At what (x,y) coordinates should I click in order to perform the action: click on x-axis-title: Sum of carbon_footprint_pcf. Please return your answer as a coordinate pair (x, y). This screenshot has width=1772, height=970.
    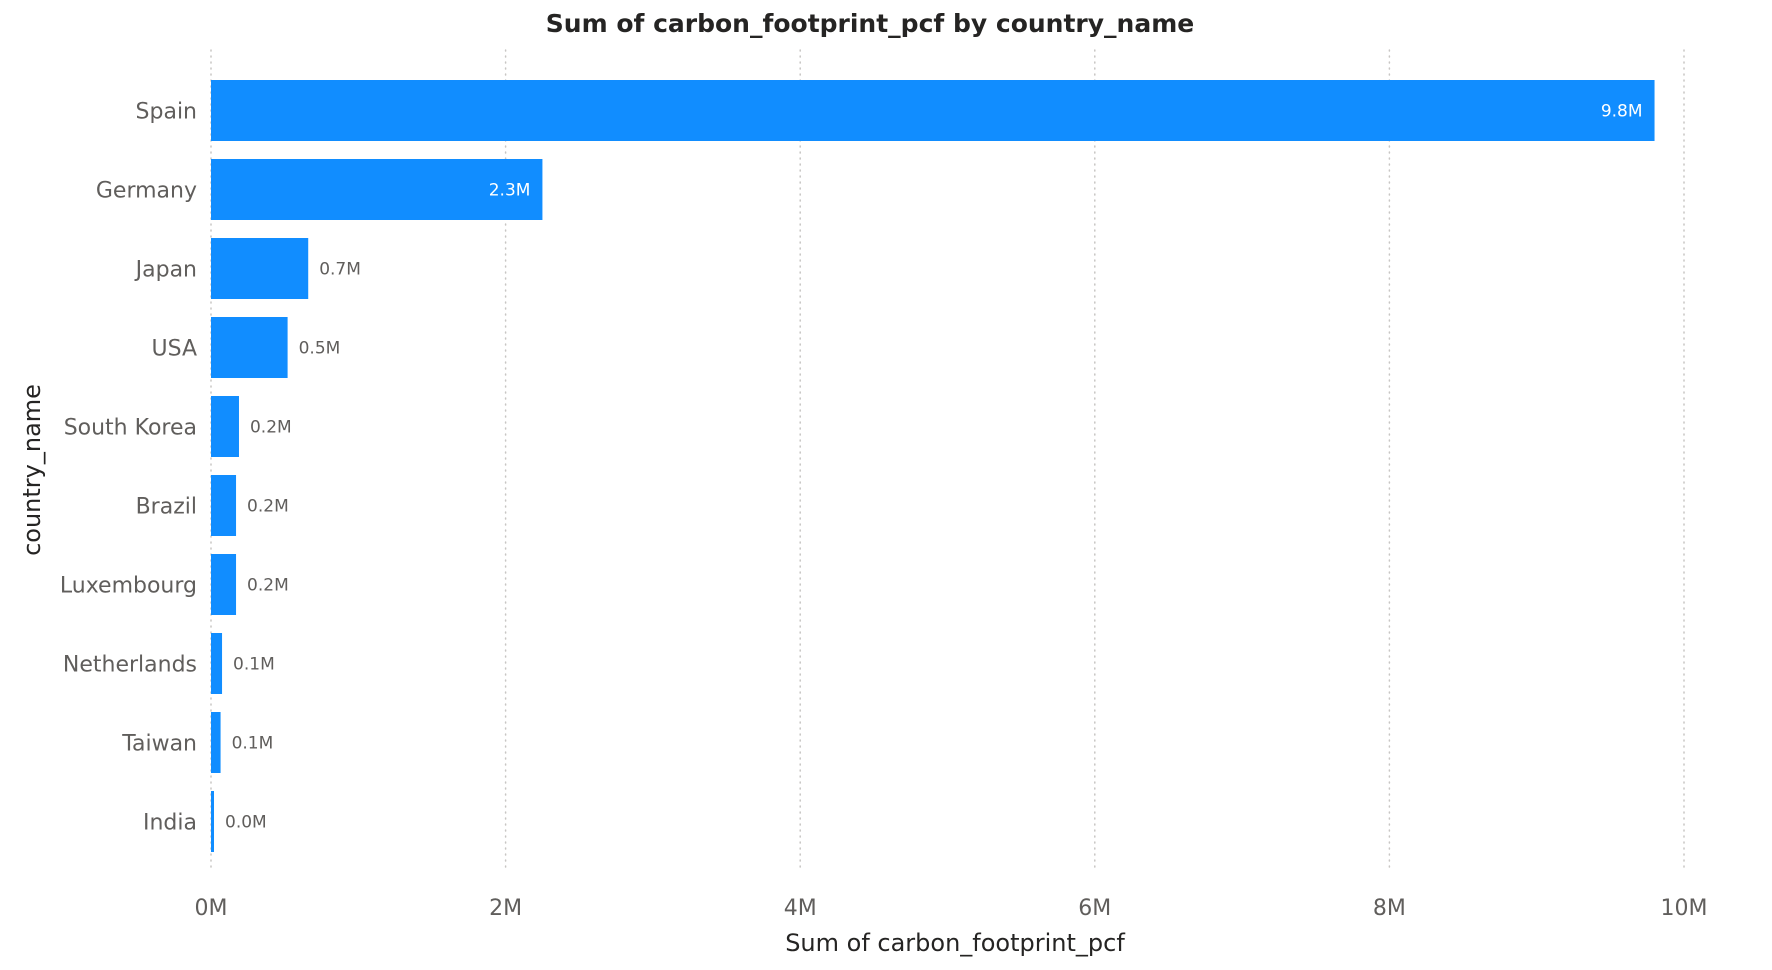
    Looking at the image, I should click on (955, 943).